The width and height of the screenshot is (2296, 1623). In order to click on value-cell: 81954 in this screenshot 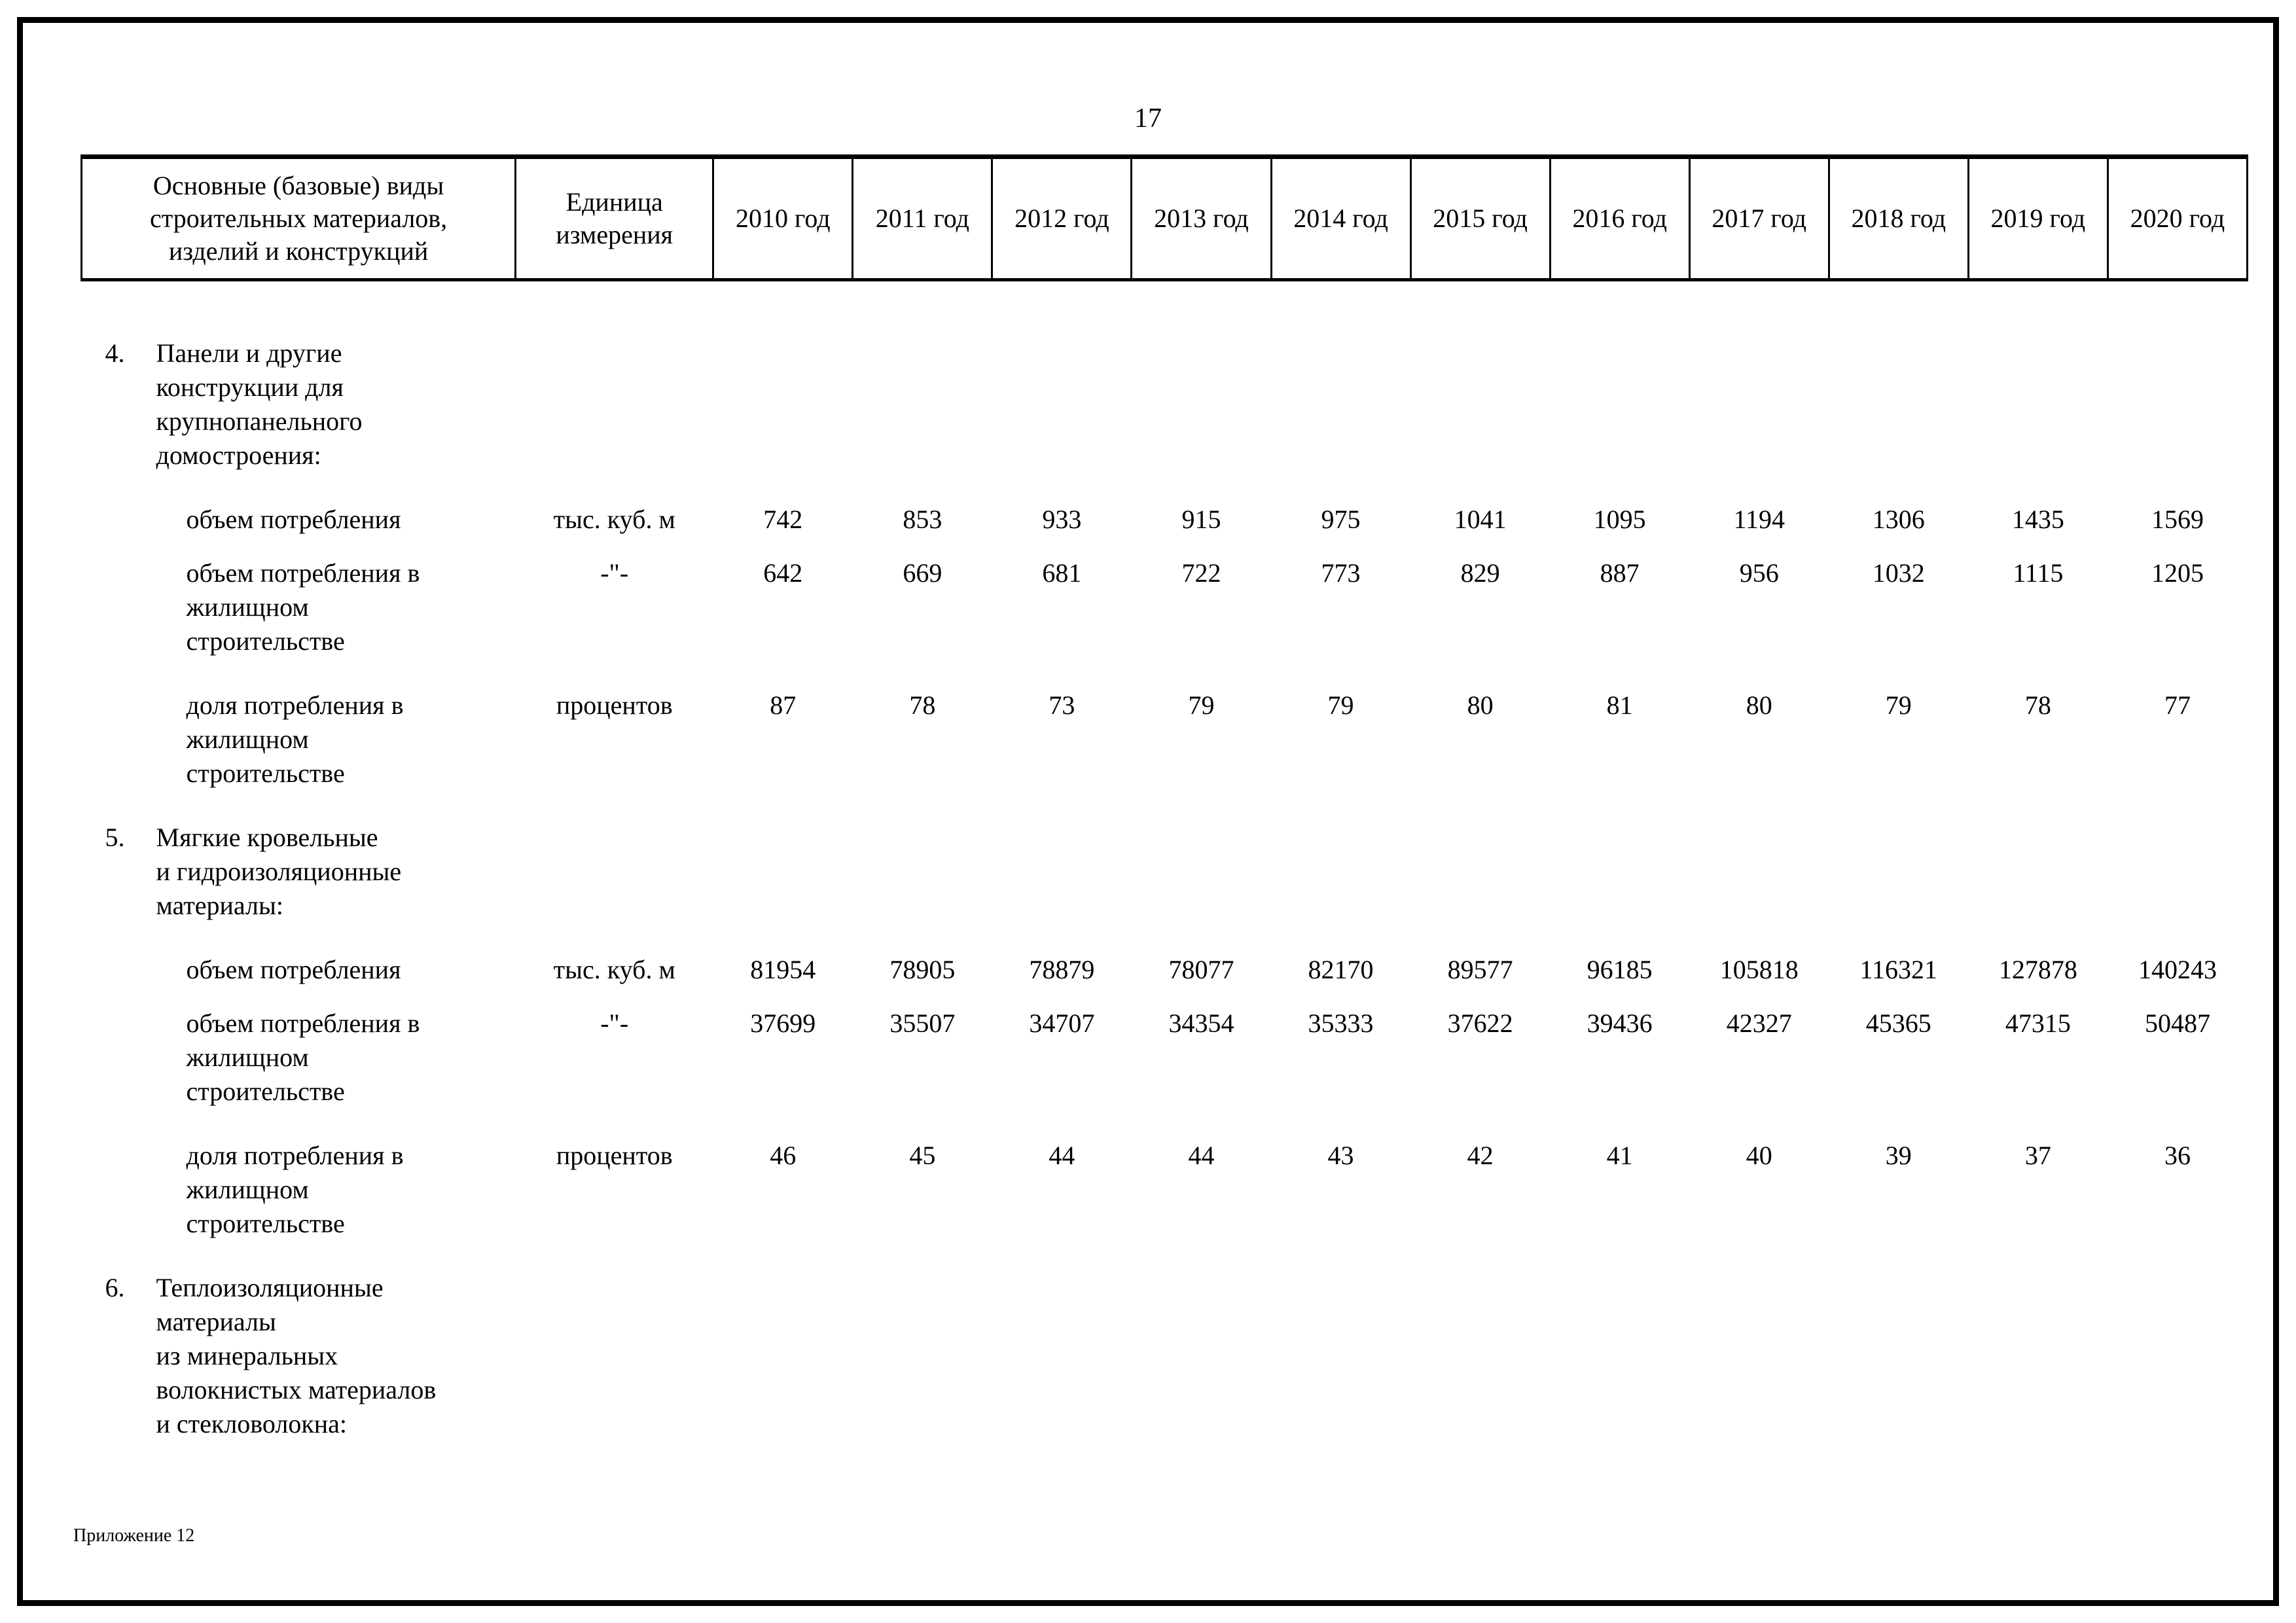, I will do `click(783, 969)`.